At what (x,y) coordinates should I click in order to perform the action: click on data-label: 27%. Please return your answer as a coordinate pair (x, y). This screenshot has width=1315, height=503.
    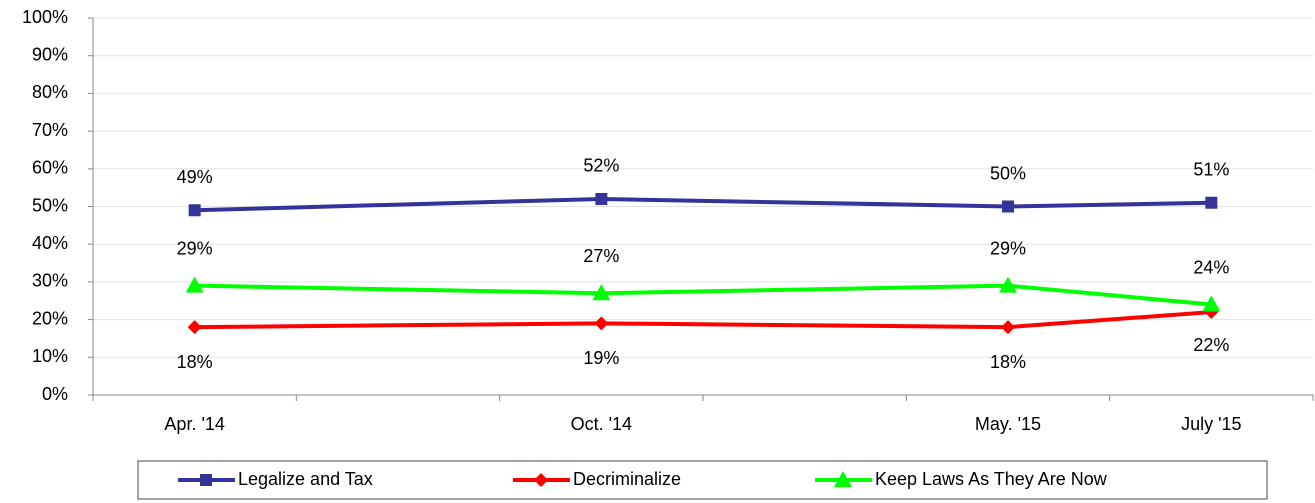
    Looking at the image, I should click on (601, 256).